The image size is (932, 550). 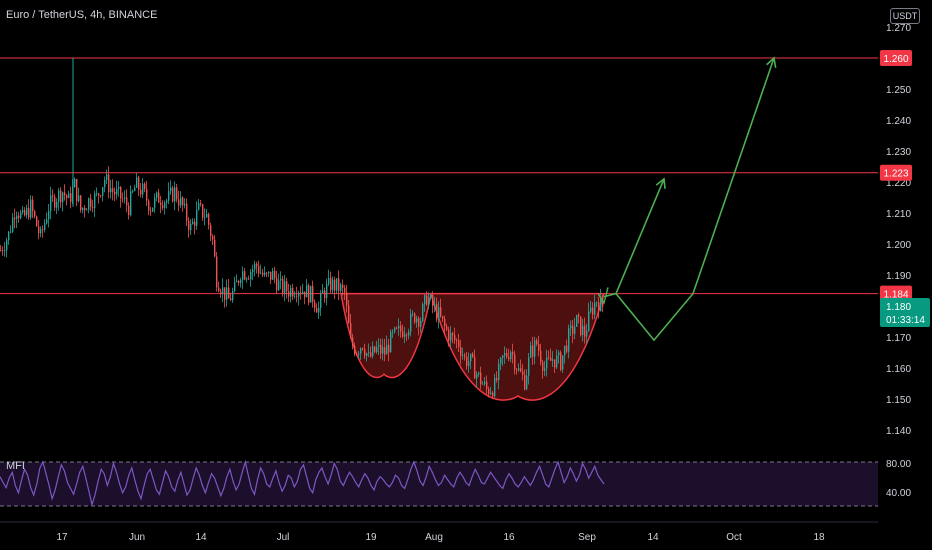 What do you see at coordinates (386, 335) in the screenshot?
I see `cup-shape` at bounding box center [386, 335].